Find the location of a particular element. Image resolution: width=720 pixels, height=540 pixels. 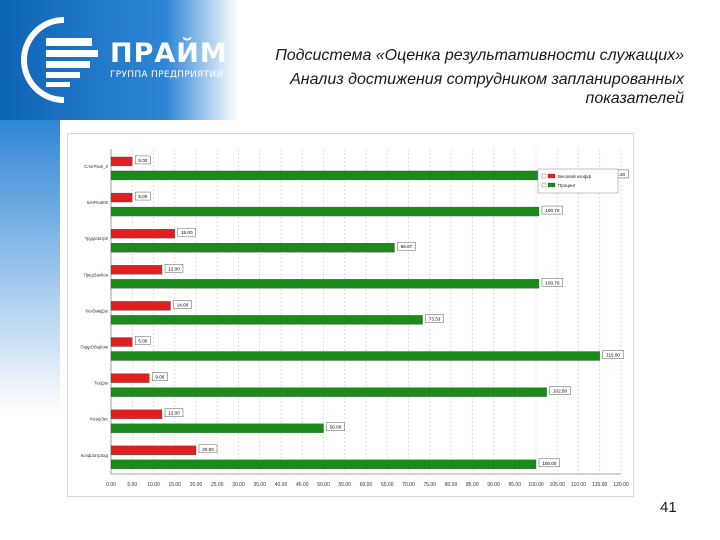

logo-subtitle: ГРУППА ПРЕДПРИЯТИЙ is located at coordinates (167, 75).